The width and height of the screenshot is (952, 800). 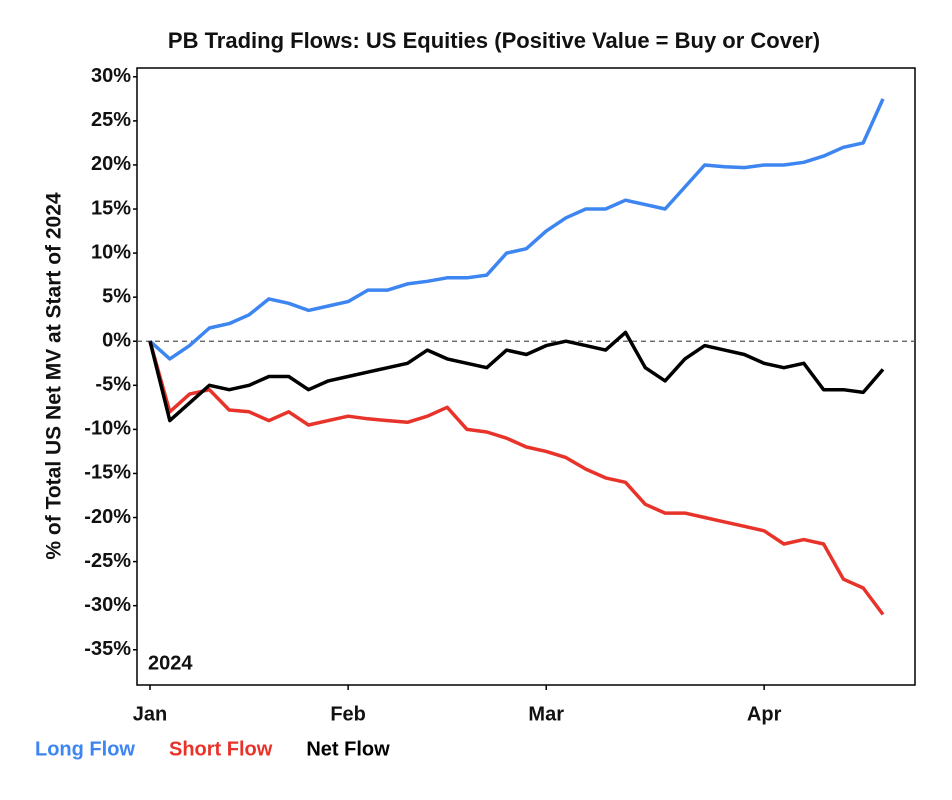 What do you see at coordinates (107, 429) in the screenshot?
I see `y-tick-label: -10%` at bounding box center [107, 429].